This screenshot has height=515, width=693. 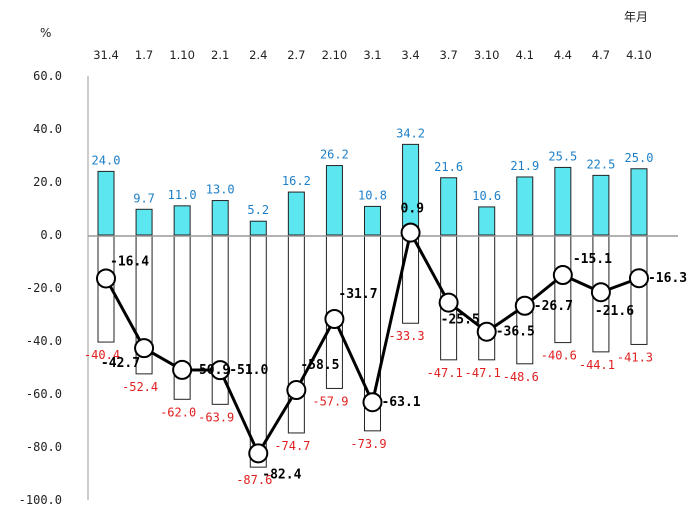 What do you see at coordinates (448, 167) in the screenshot?
I see `bar-positive-label: 21.6` at bounding box center [448, 167].